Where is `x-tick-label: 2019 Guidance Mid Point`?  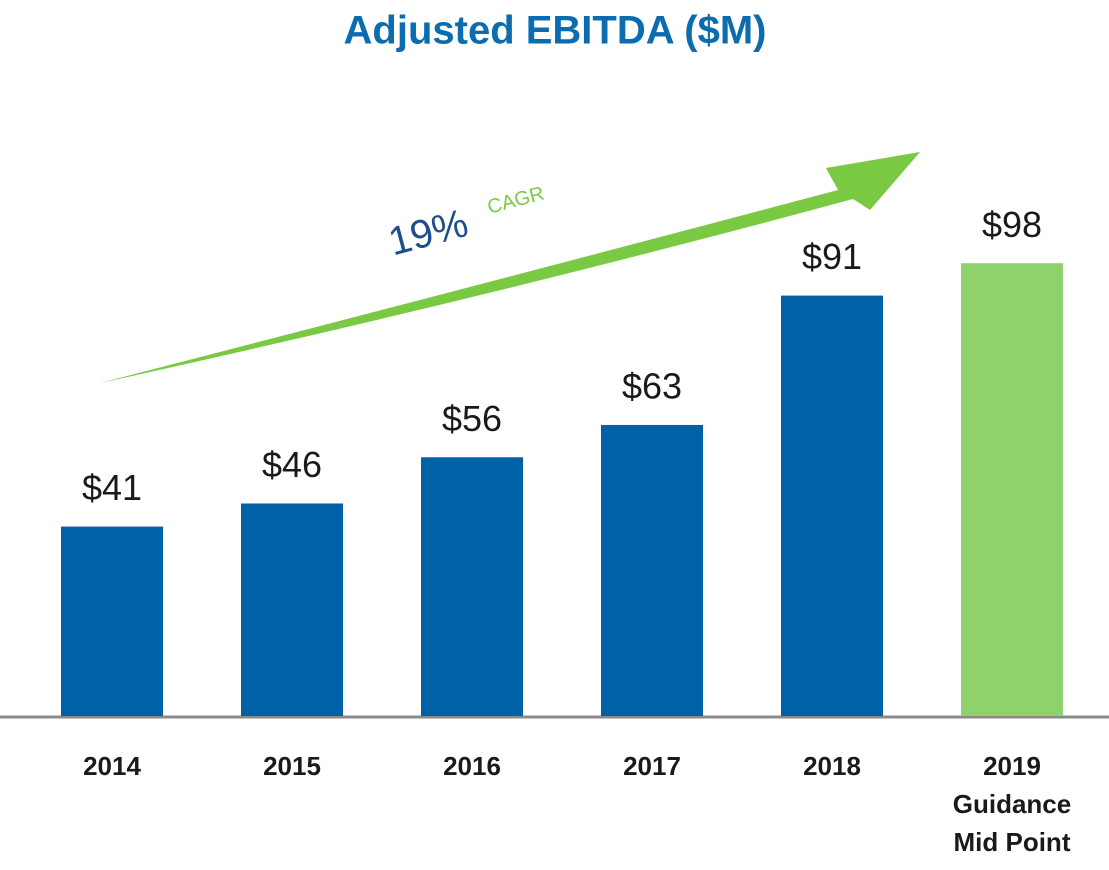
x-tick-label: 2019 Guidance Mid Point is located at coordinates (1012, 804).